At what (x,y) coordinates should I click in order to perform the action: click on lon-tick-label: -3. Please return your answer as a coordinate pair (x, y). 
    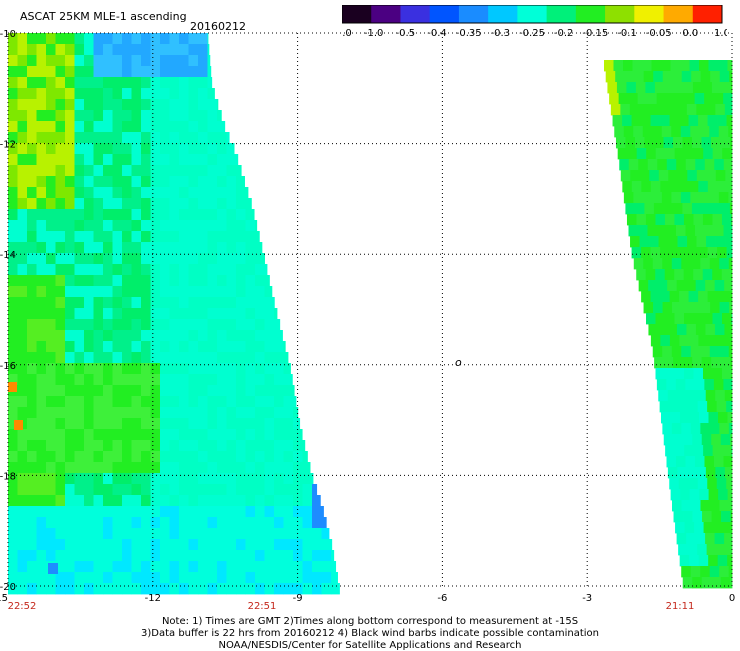
    Looking at the image, I should click on (587, 598).